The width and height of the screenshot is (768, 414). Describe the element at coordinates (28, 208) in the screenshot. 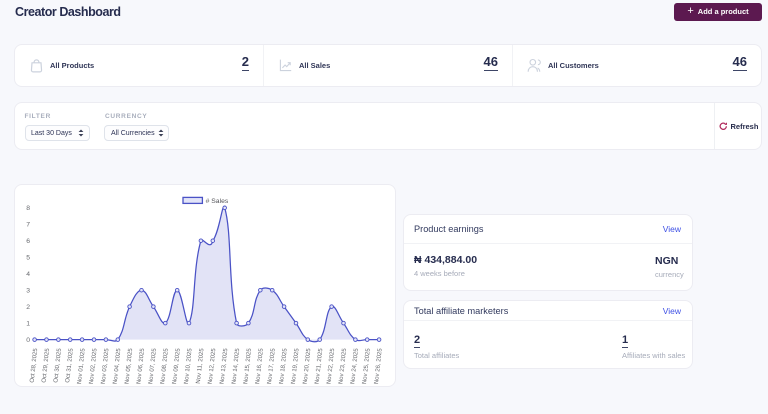

I see `svg-text: 8` at that location.